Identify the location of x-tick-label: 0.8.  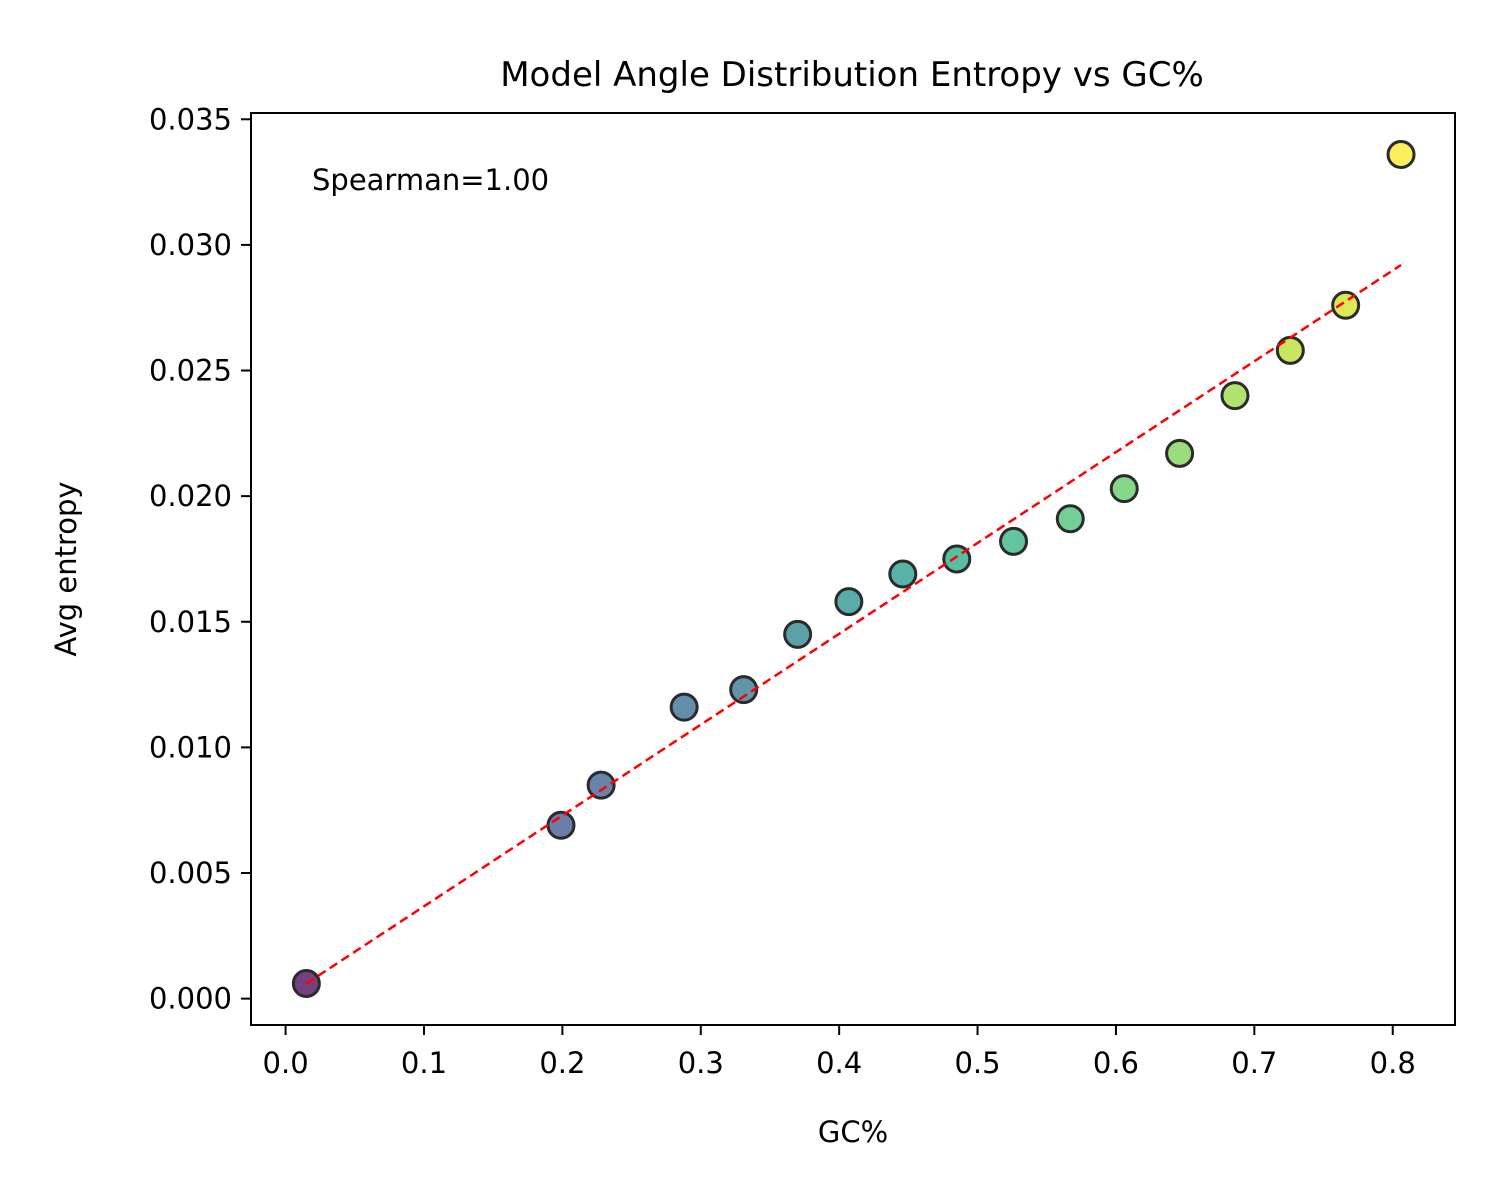
(1393, 1063).